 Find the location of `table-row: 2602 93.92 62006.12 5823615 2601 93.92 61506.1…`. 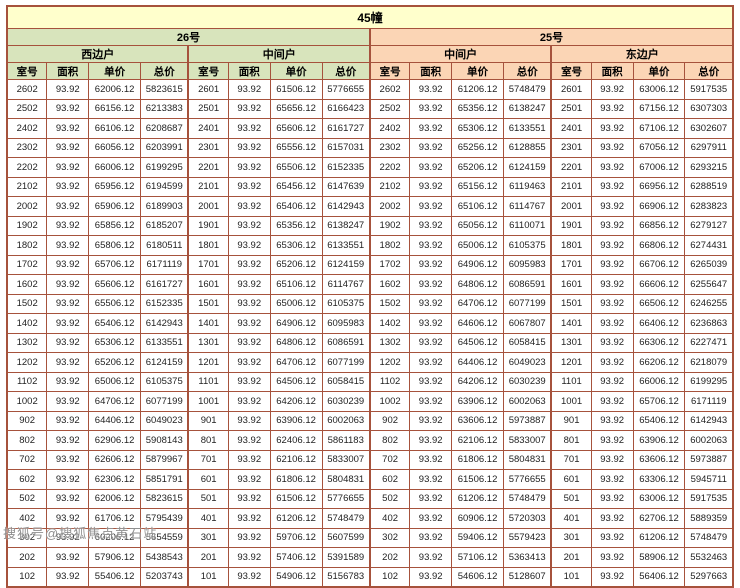

table-row: 2602 93.92 62006.12 5823615 2601 93.92 61506.1… is located at coordinates (370, 89).